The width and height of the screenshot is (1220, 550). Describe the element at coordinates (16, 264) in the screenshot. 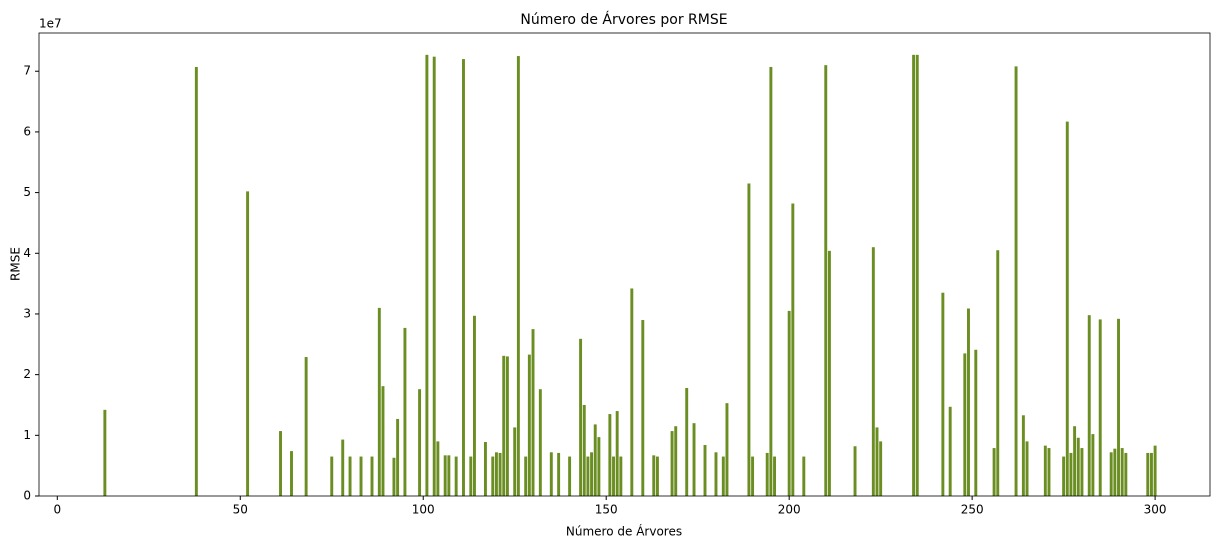

I see `y-axis-label: RMSE` at that location.